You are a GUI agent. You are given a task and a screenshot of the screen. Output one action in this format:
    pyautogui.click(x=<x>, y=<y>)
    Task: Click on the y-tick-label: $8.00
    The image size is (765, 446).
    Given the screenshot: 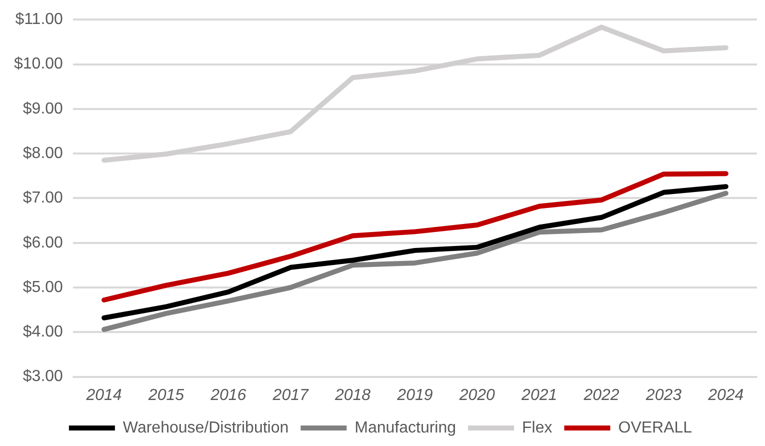 What is the action you would take?
    pyautogui.click(x=43, y=153)
    